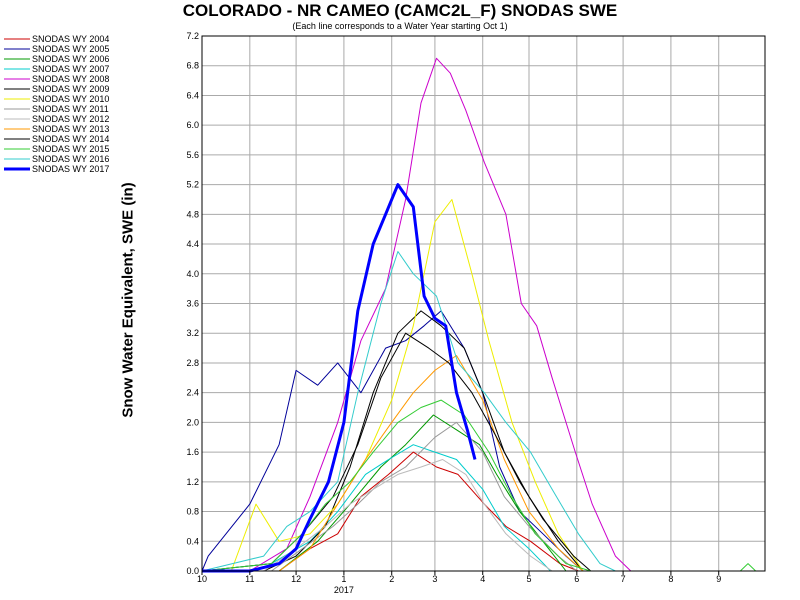  Describe the element at coordinates (296, 579) in the screenshot. I see `x-tick-label: 12` at that location.